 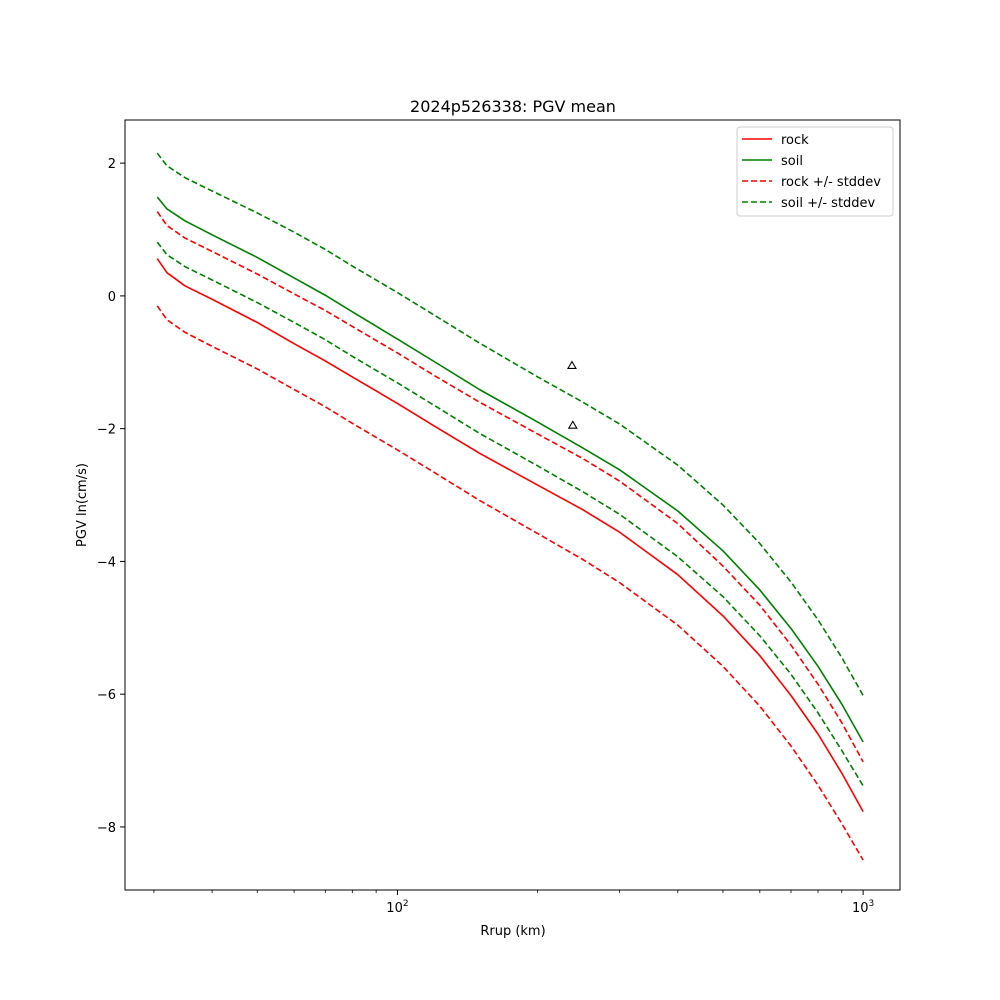 I want to click on legend-box, so click(x=815, y=171).